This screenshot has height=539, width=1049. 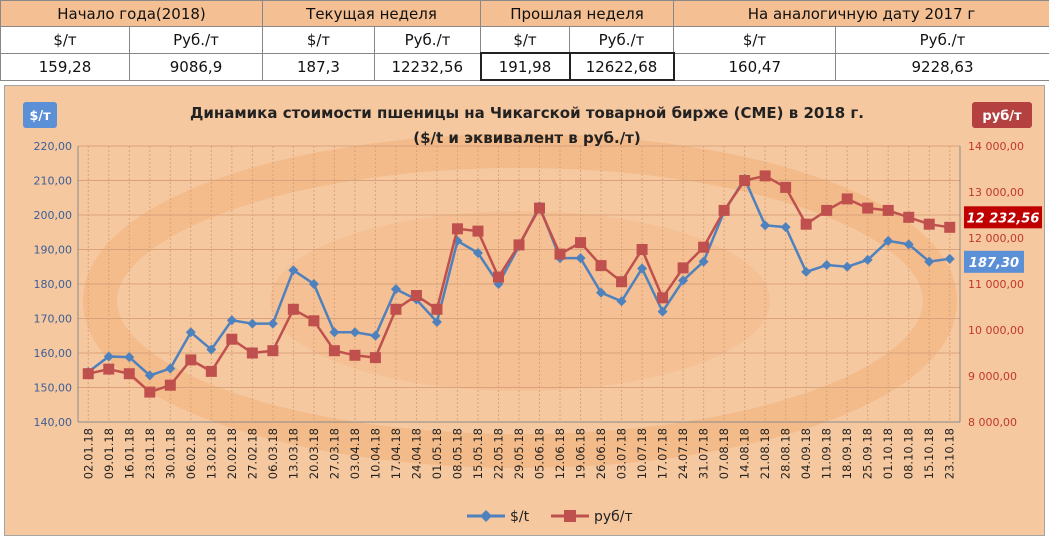 I want to click on x-tick-label: 04.09.18, so click(x=806, y=453).